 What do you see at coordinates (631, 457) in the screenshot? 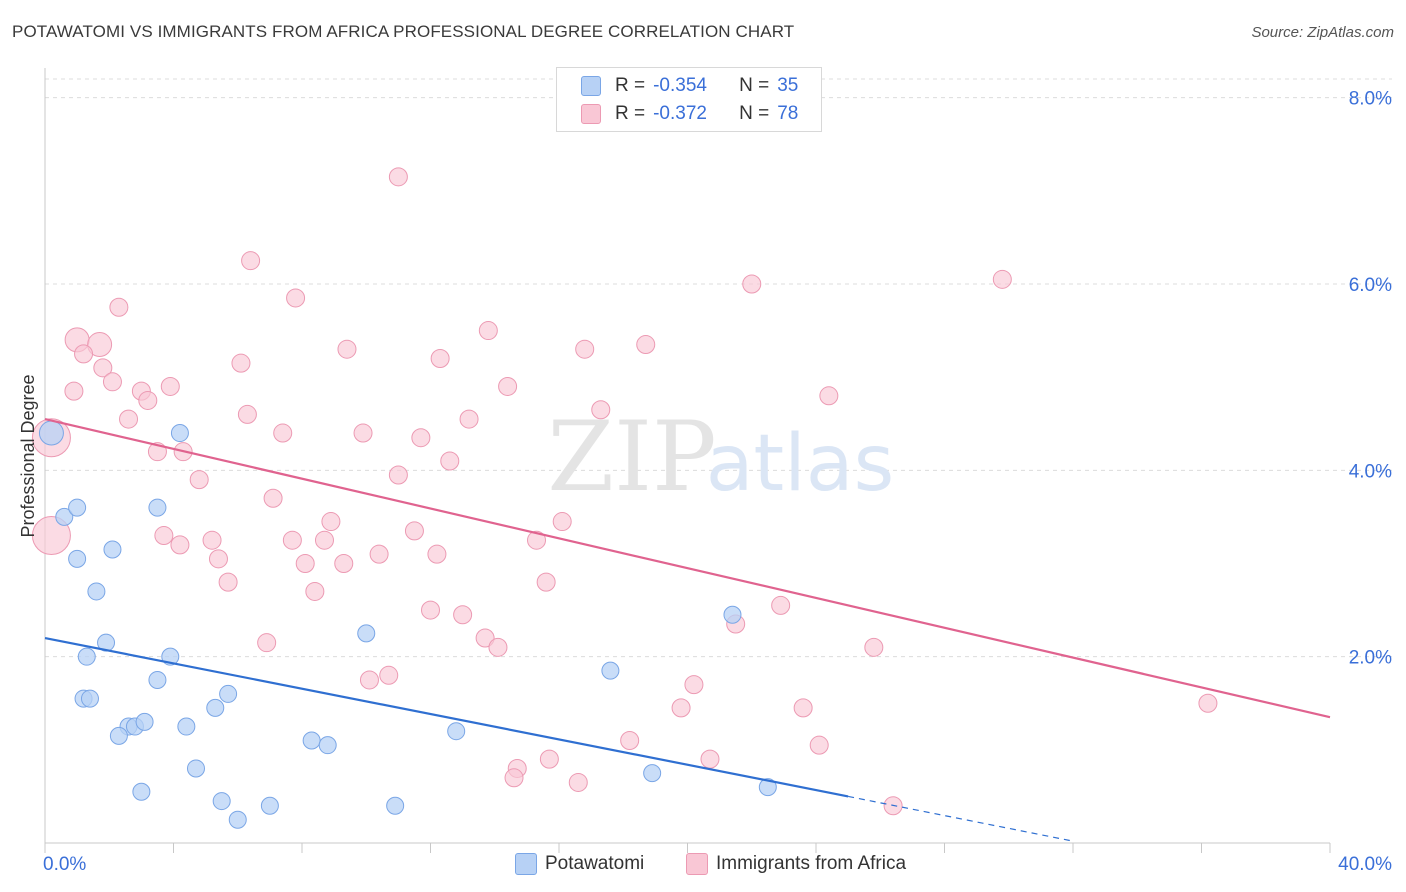
I see `watermark-zip: ZIP` at bounding box center [631, 457].